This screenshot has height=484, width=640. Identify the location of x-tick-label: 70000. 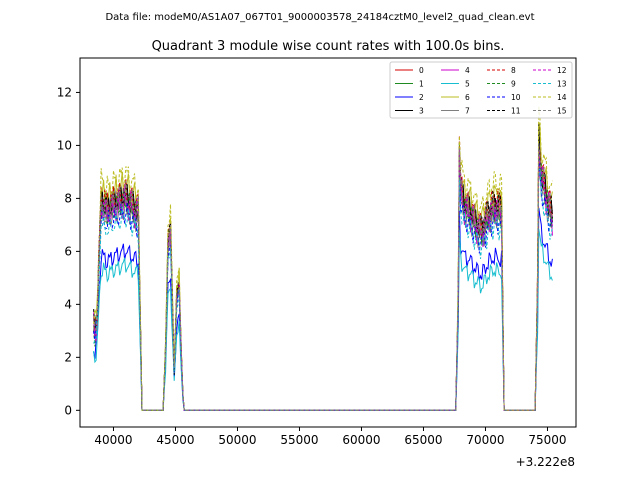
(485, 440).